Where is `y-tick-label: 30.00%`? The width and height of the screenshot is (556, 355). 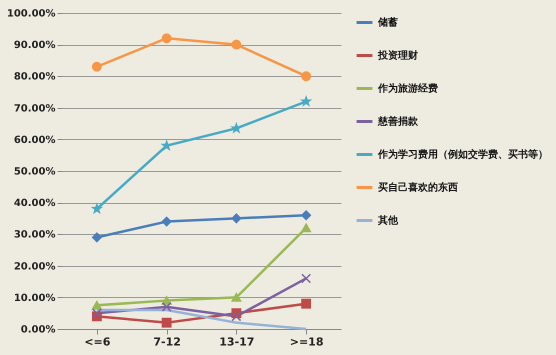
y-tick-label: 30.00% is located at coordinates (35, 235).